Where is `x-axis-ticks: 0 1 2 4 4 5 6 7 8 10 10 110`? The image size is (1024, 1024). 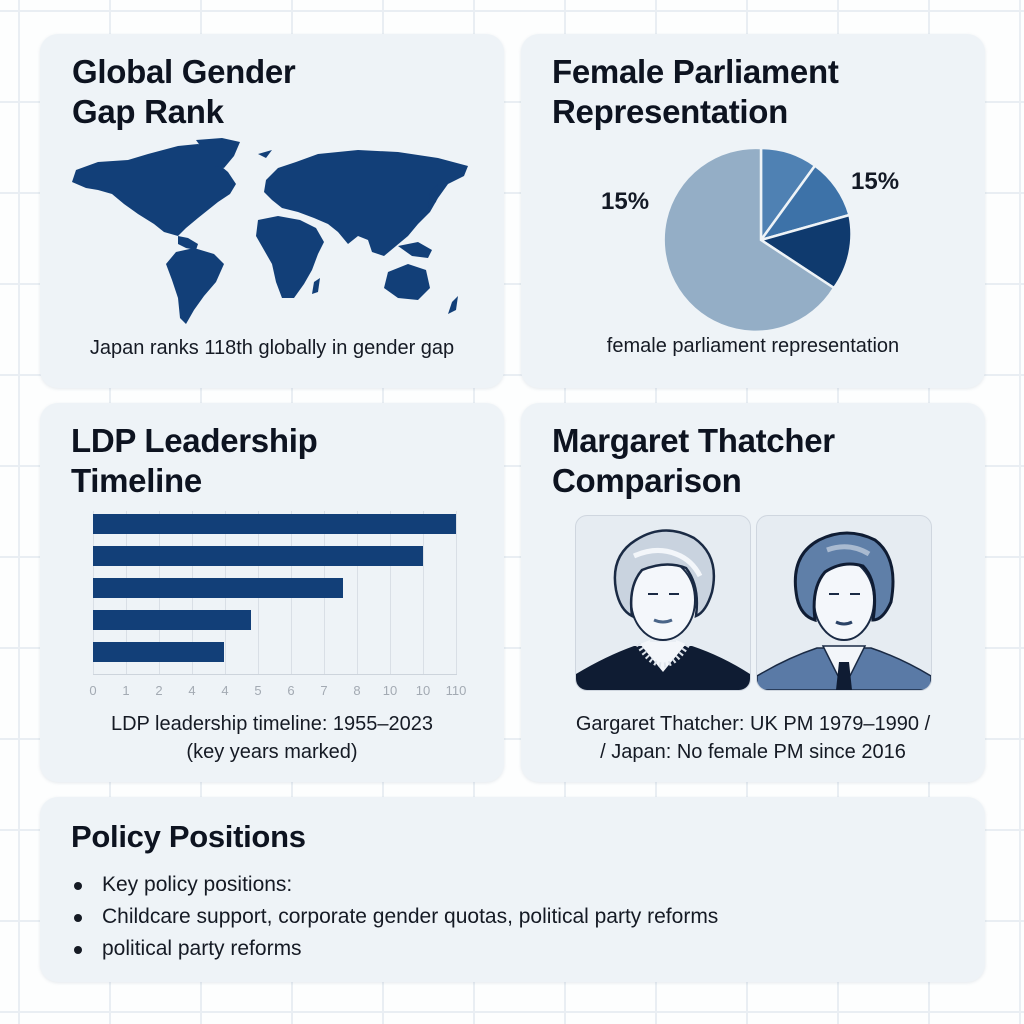
x-axis-ticks: 0 1 2 4 4 5 6 7 8 10 10 110 is located at coordinates (277, 692).